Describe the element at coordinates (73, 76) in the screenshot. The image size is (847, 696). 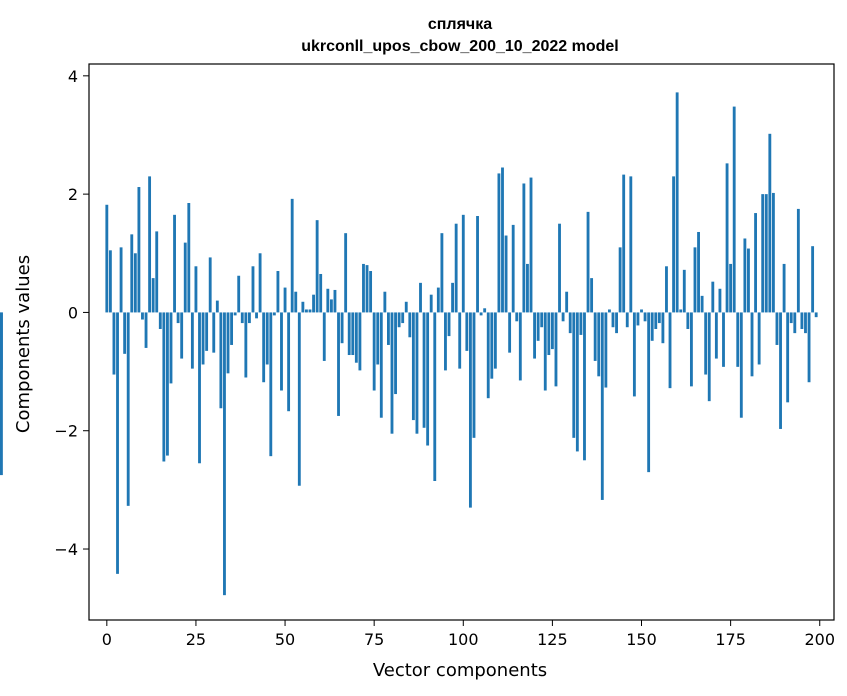
I see `y-tick-label: 4` at that location.